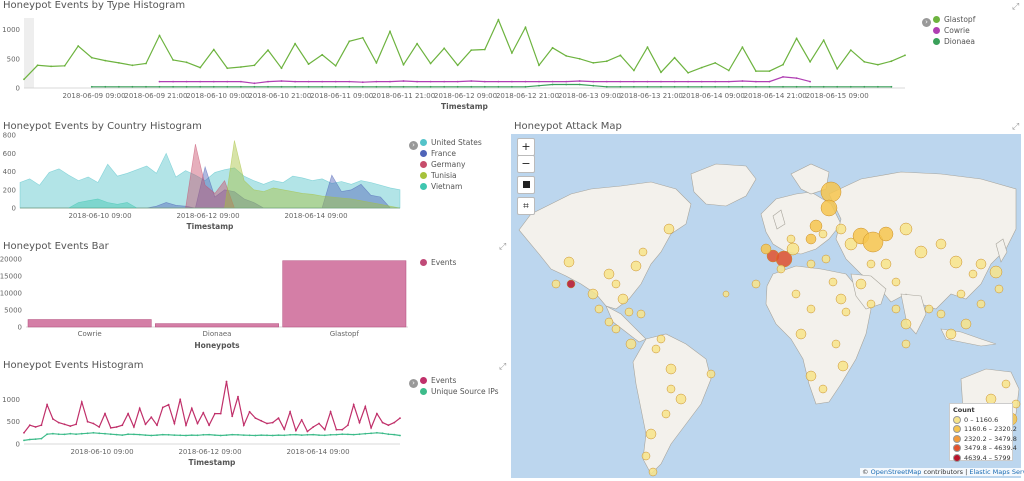  I want to click on bar-glastopf, so click(344, 294).